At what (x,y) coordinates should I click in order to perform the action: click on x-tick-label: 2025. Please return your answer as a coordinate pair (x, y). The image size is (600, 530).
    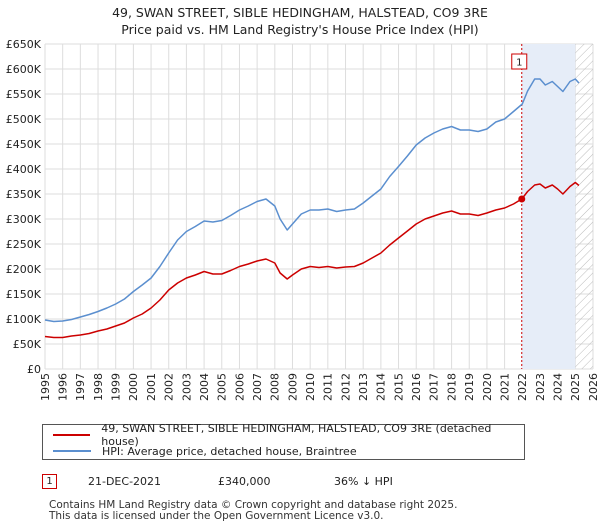
    Looking at the image, I should click on (575, 387).